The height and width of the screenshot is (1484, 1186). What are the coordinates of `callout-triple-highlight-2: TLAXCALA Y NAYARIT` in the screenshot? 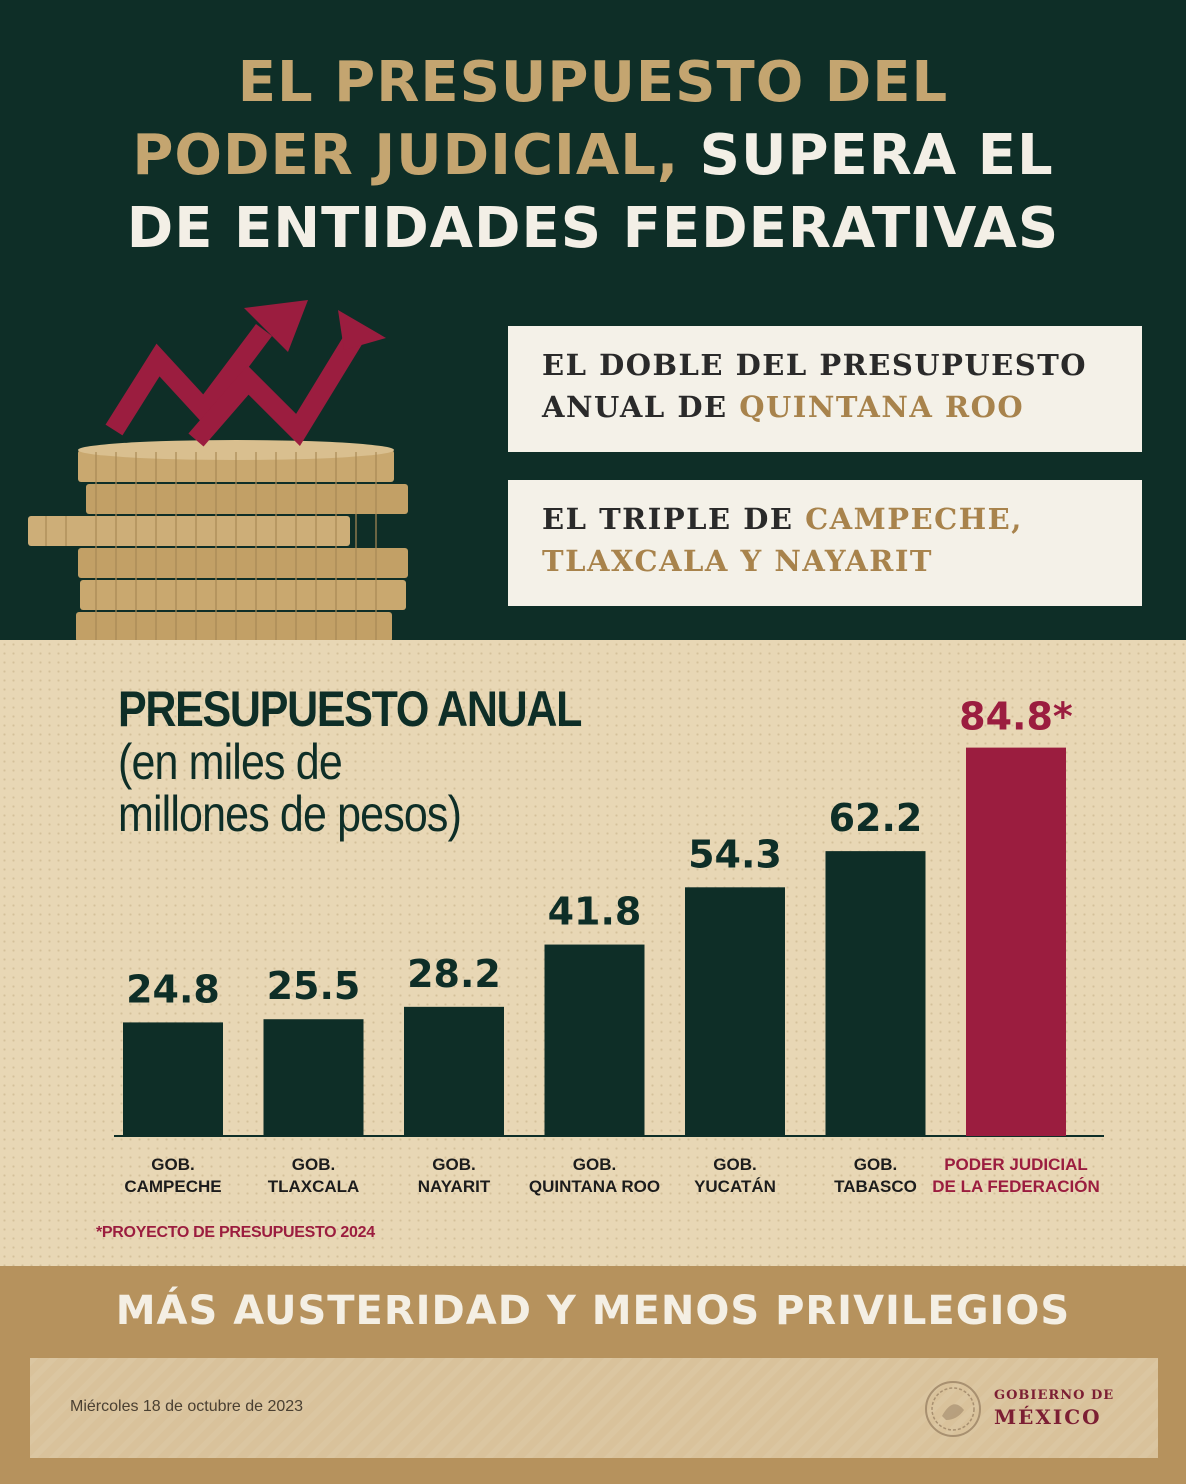 It's located at (737, 561).